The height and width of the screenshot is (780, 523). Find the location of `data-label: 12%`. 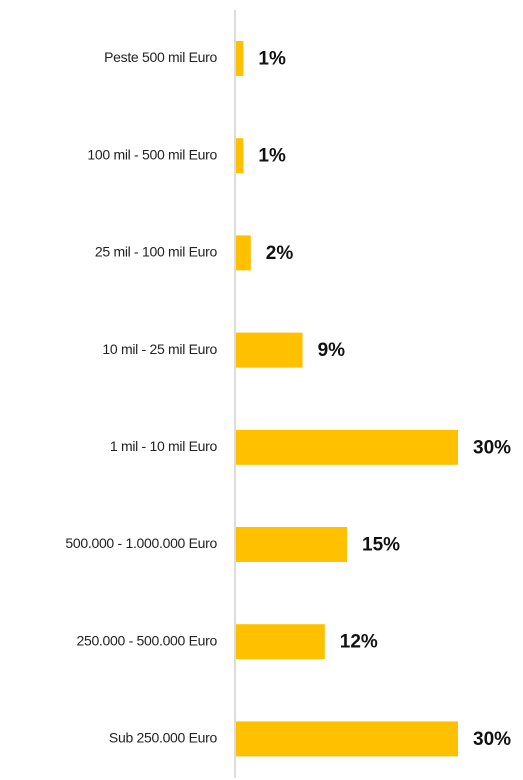

data-label: 12% is located at coordinates (359, 642).